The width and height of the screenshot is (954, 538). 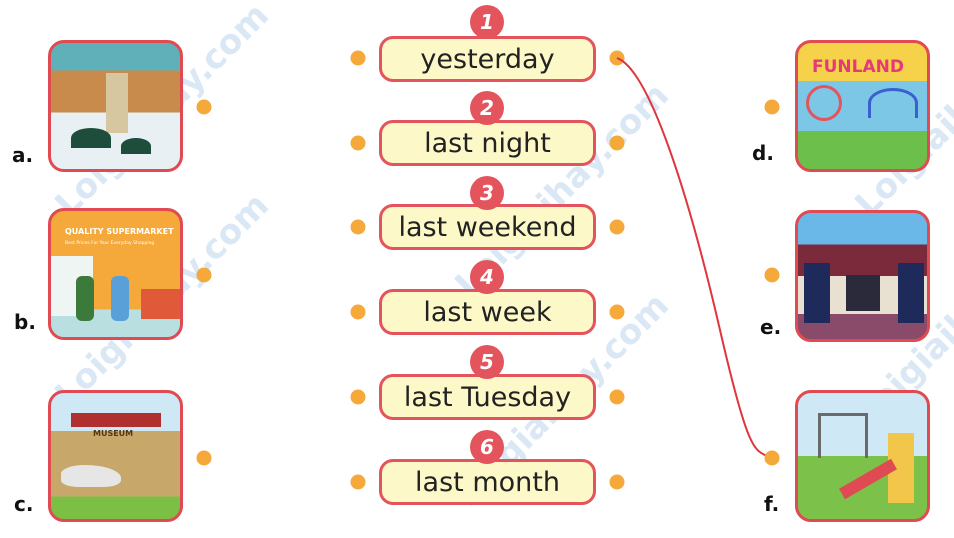 What do you see at coordinates (772, 275) in the screenshot?
I see `match-dot-e` at bounding box center [772, 275].